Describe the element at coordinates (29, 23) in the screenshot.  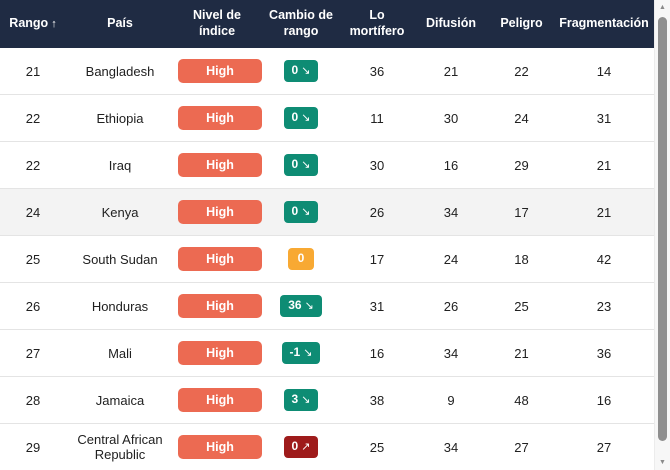
I see `column-header-rank-label: Rango` at that location.